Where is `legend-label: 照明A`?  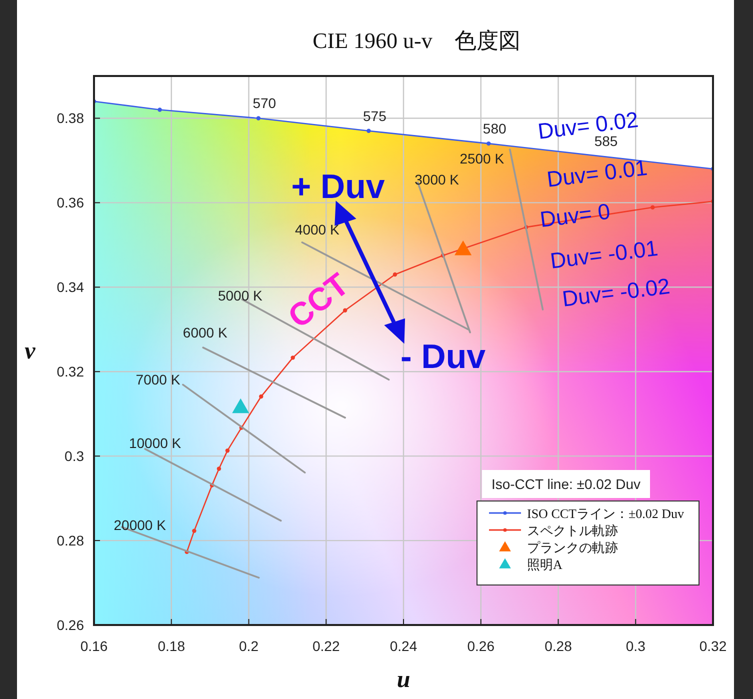
legend-label: 照明A is located at coordinates (545, 564).